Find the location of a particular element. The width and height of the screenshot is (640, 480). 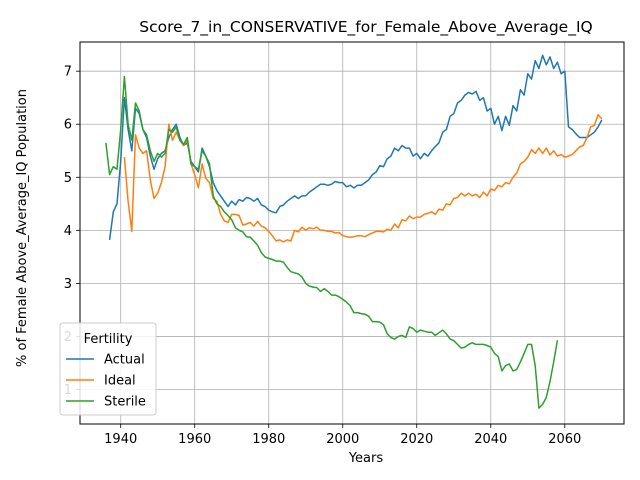

x-tick-label: 1940 is located at coordinates (120, 439).